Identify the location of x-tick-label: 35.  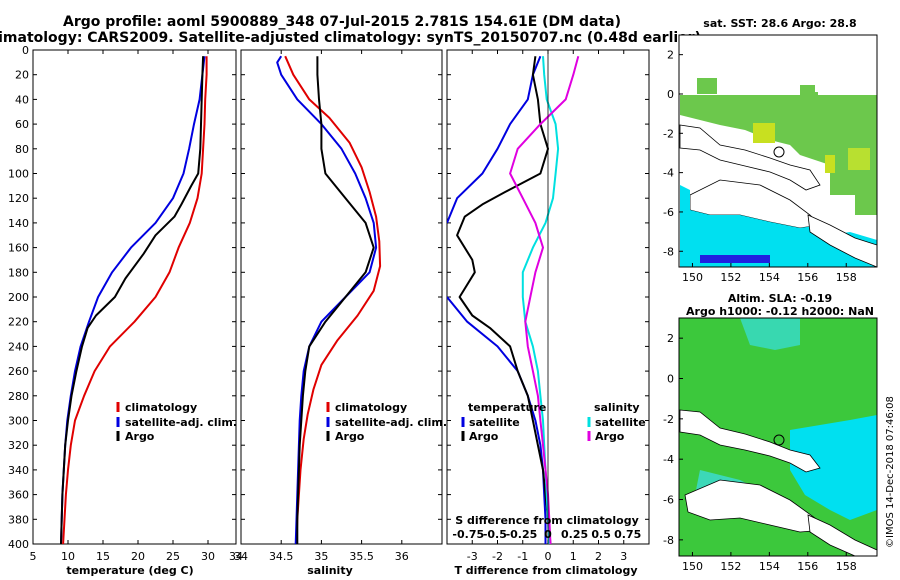
(321, 556).